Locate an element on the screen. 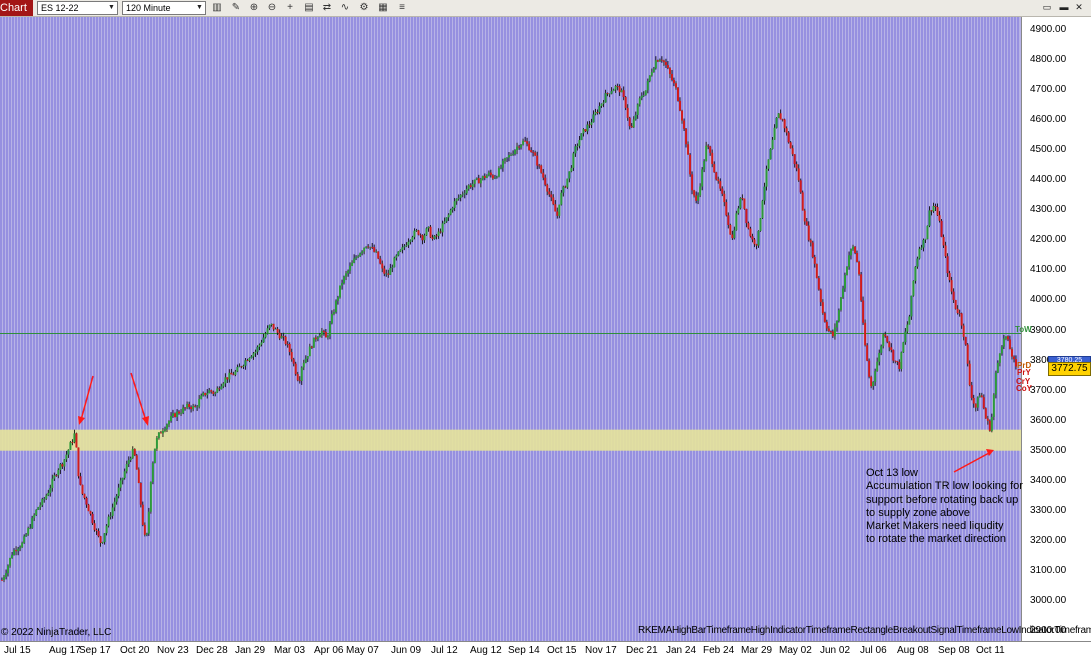 Image resolution: width=1091 pixels, height=663 pixels. data-box-icon: ▤ is located at coordinates (309, 7).